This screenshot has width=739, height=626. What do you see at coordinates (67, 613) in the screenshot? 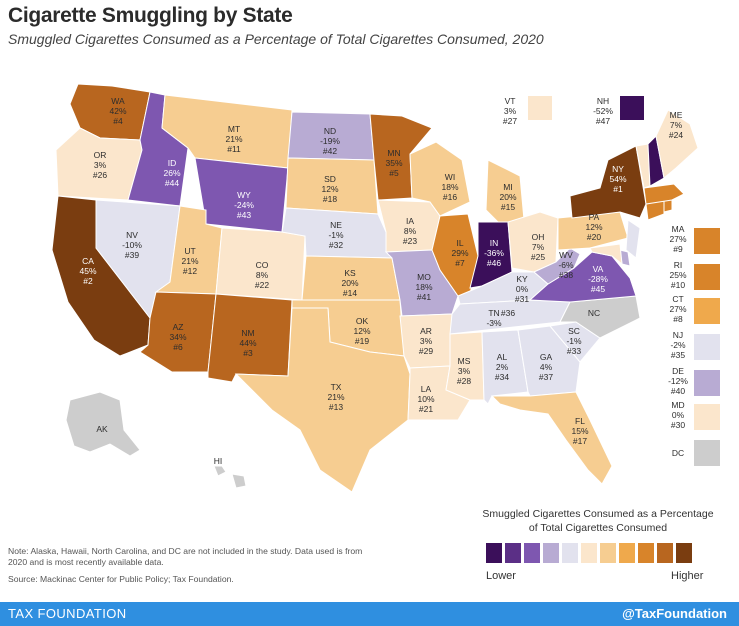
I see `brand-name: TAX FOUNDATION` at bounding box center [67, 613].